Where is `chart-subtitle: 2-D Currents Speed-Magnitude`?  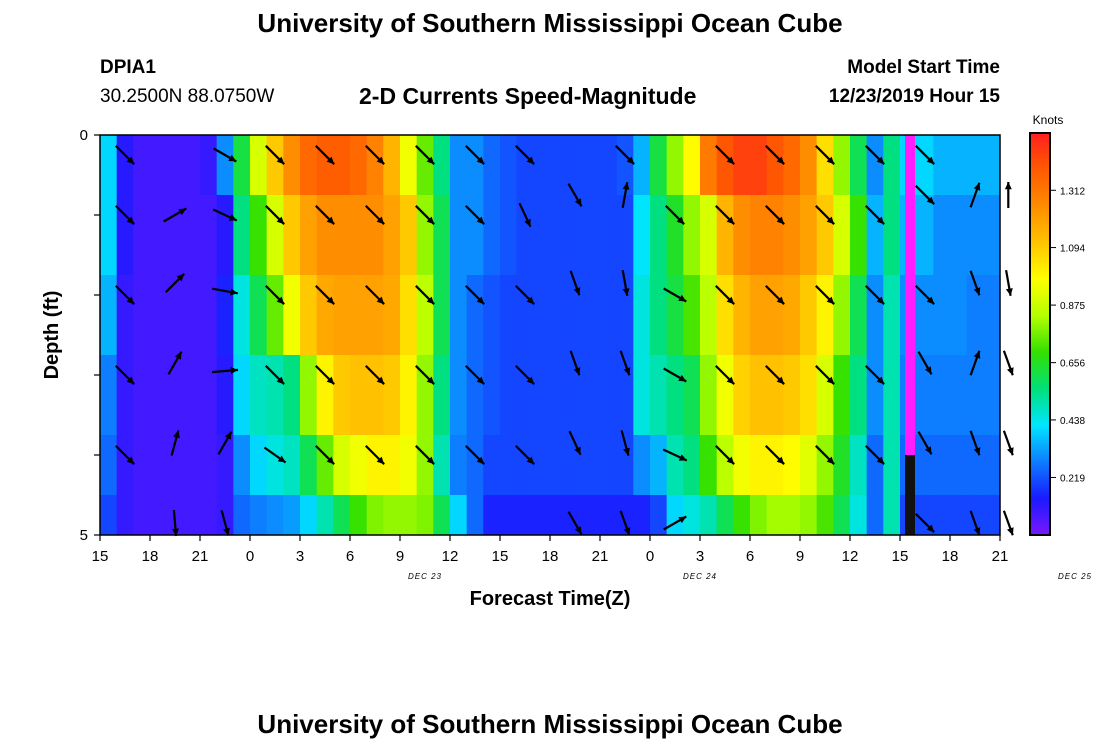 chart-subtitle: 2-D Currents Speed-Magnitude is located at coordinates (528, 96).